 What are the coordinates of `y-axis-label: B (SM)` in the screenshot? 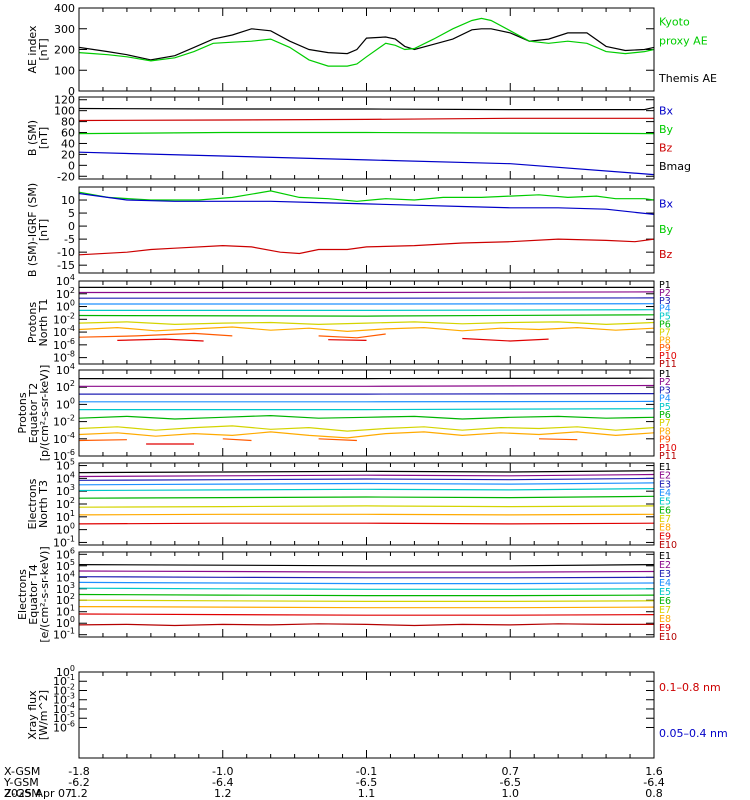 It's located at (32, 138).